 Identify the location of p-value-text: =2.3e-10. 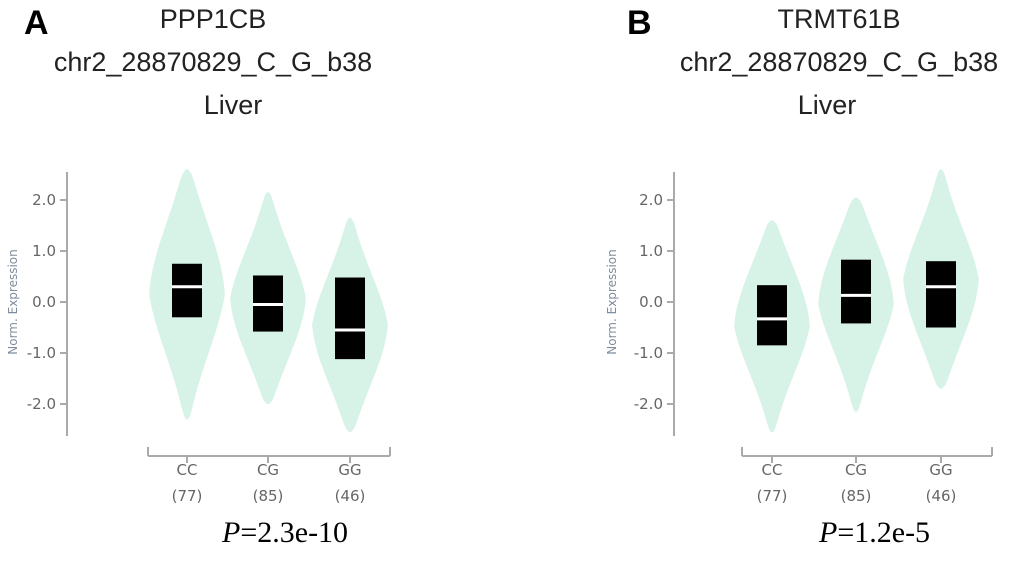
(294, 532).